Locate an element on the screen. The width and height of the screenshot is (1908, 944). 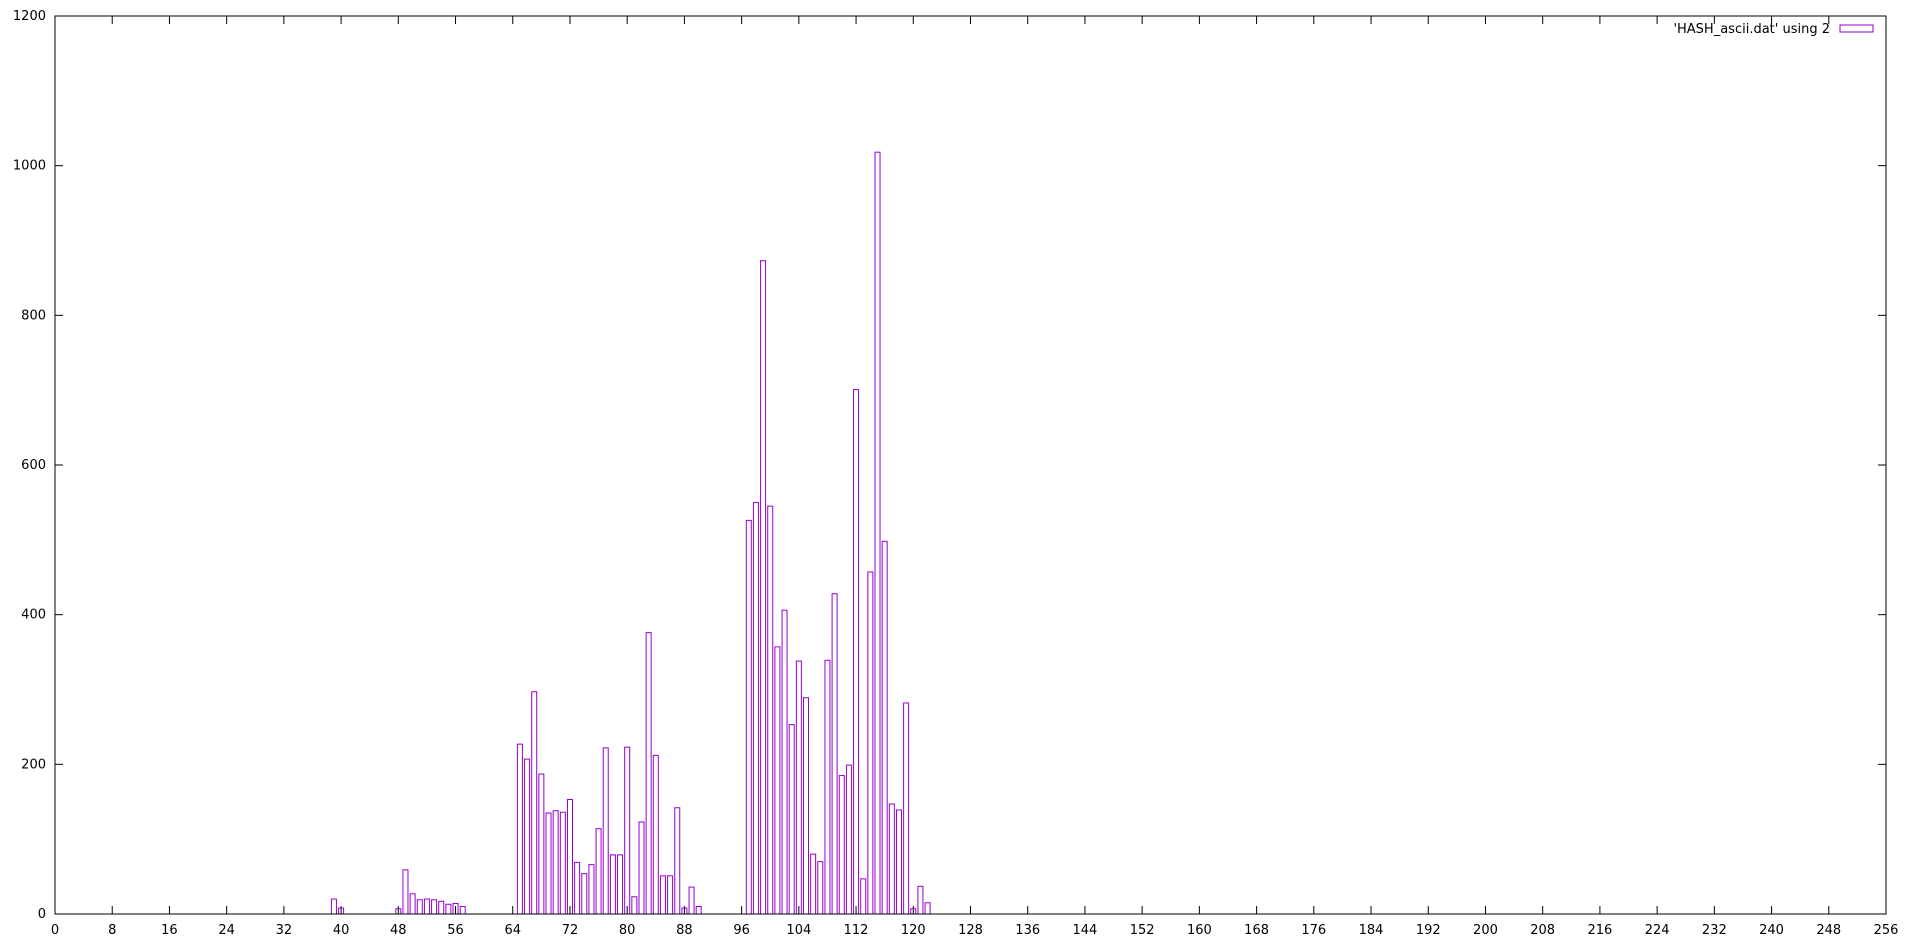
x-tick-label: 112 is located at coordinates (856, 930).